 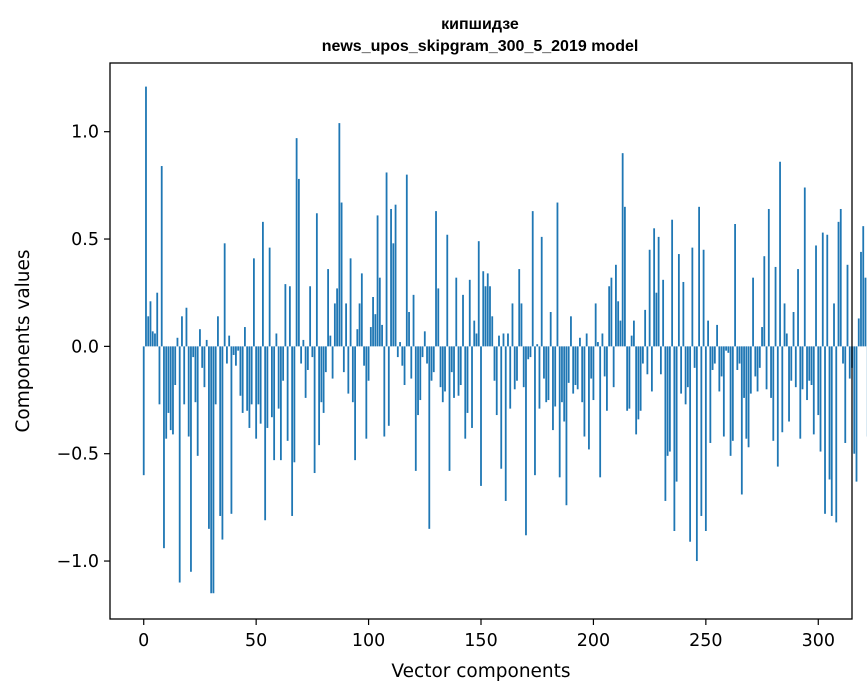 I want to click on chart-title-line2: news_upos_skipgram_300_5_2019 model, so click(x=480, y=46).